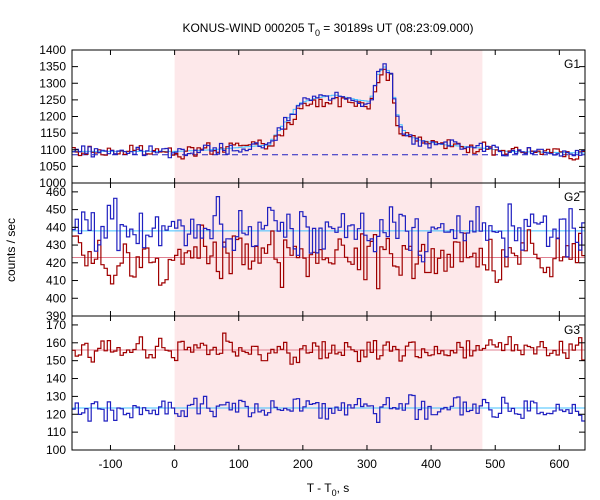 This screenshot has width=600, height=500. Describe the element at coordinates (303, 464) in the screenshot. I see `x-tick-label: 200` at that location.